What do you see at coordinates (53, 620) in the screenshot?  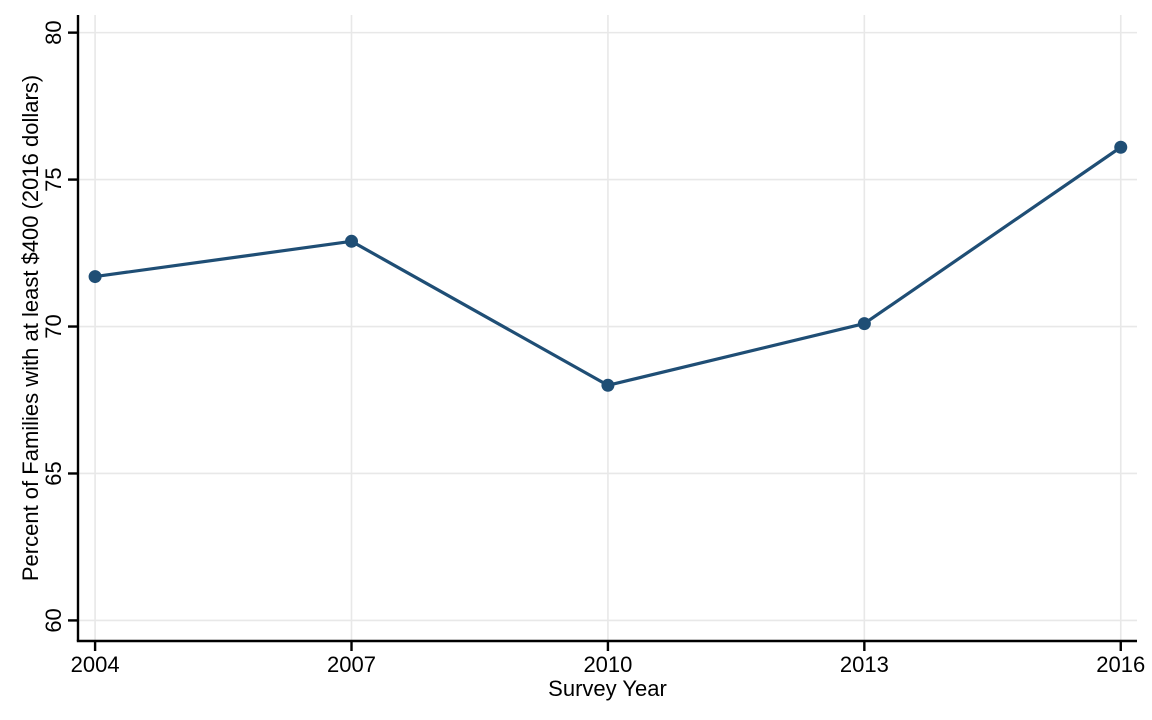 I see `y-tick-label: 60` at bounding box center [53, 620].